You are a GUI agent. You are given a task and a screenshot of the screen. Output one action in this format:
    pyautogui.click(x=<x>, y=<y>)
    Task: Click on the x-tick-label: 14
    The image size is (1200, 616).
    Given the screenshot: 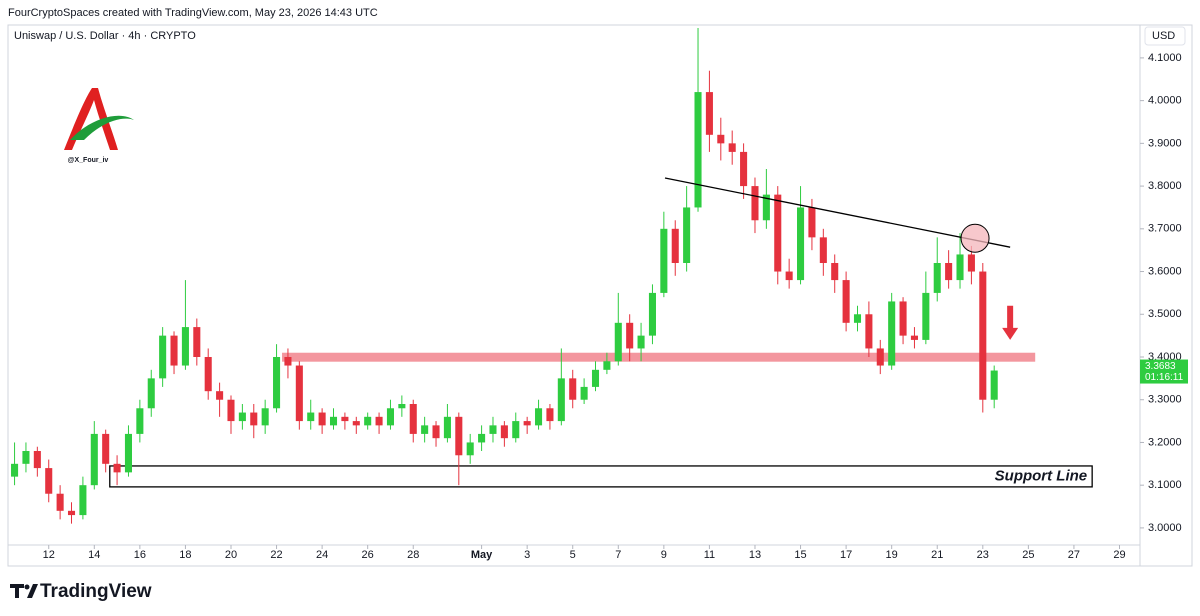 What is the action you would take?
    pyautogui.click(x=94, y=555)
    